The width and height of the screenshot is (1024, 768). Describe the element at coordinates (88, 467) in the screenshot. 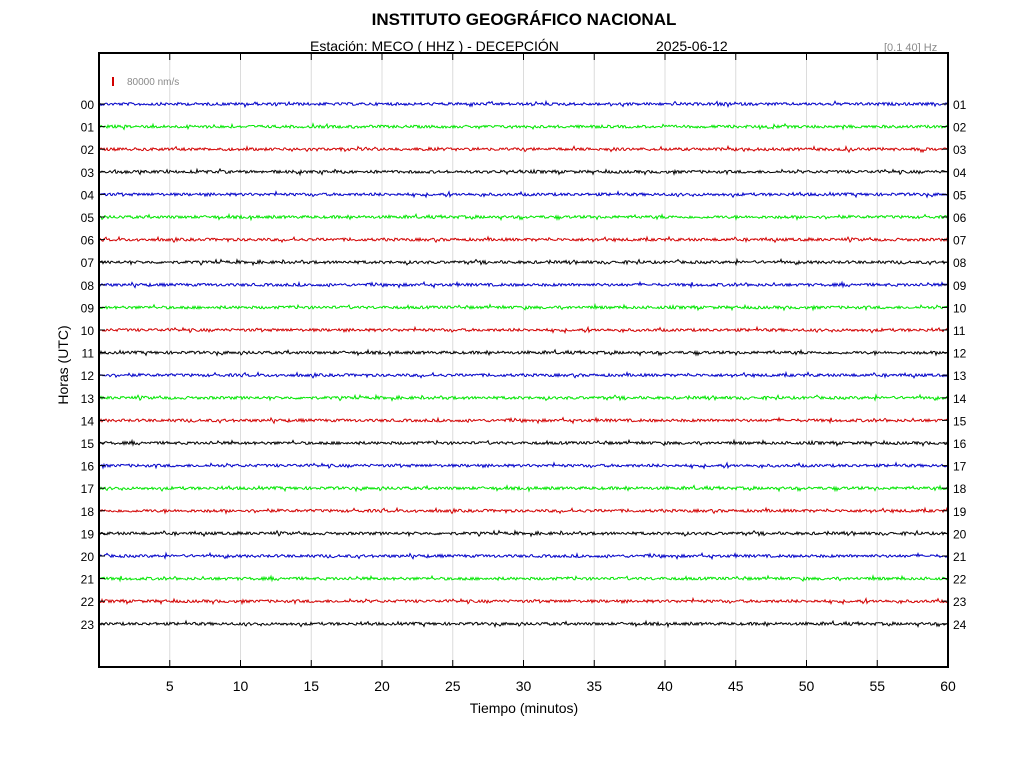

I see `left-hour-label: 16` at that location.